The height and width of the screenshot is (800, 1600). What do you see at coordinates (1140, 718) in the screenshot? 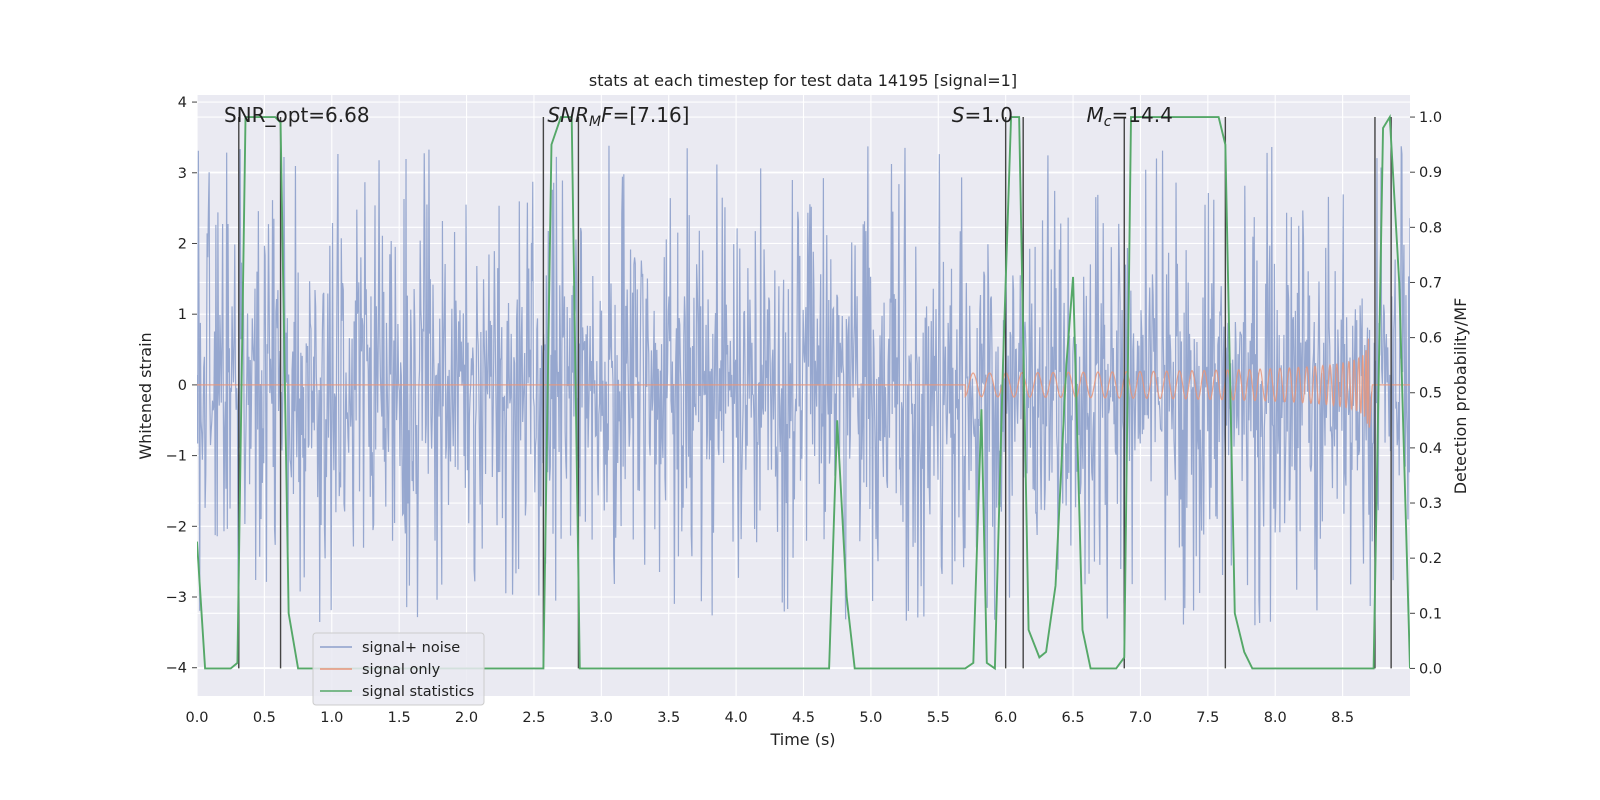
I see `x-tick-label: 7.0` at bounding box center [1140, 718].